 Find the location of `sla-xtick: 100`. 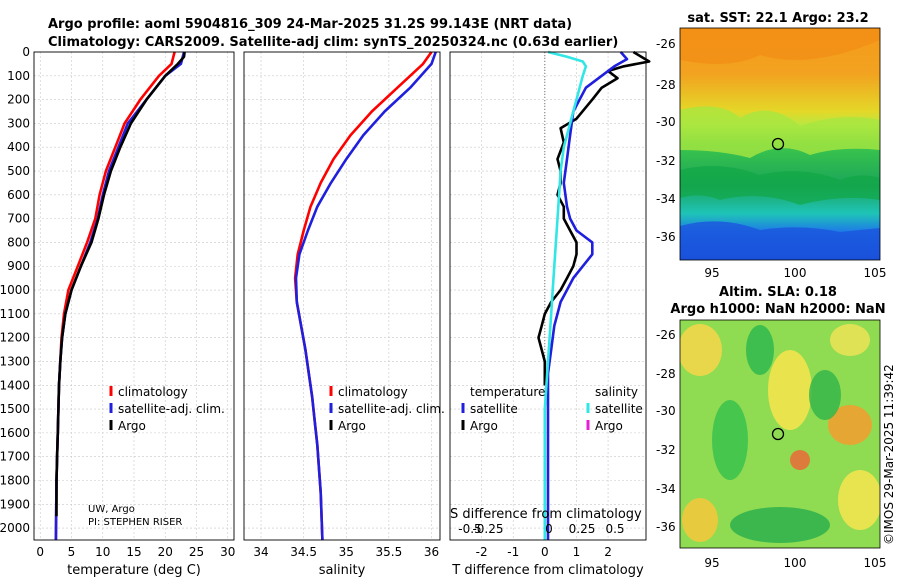

sla-xtick: 100 is located at coordinates (795, 563).